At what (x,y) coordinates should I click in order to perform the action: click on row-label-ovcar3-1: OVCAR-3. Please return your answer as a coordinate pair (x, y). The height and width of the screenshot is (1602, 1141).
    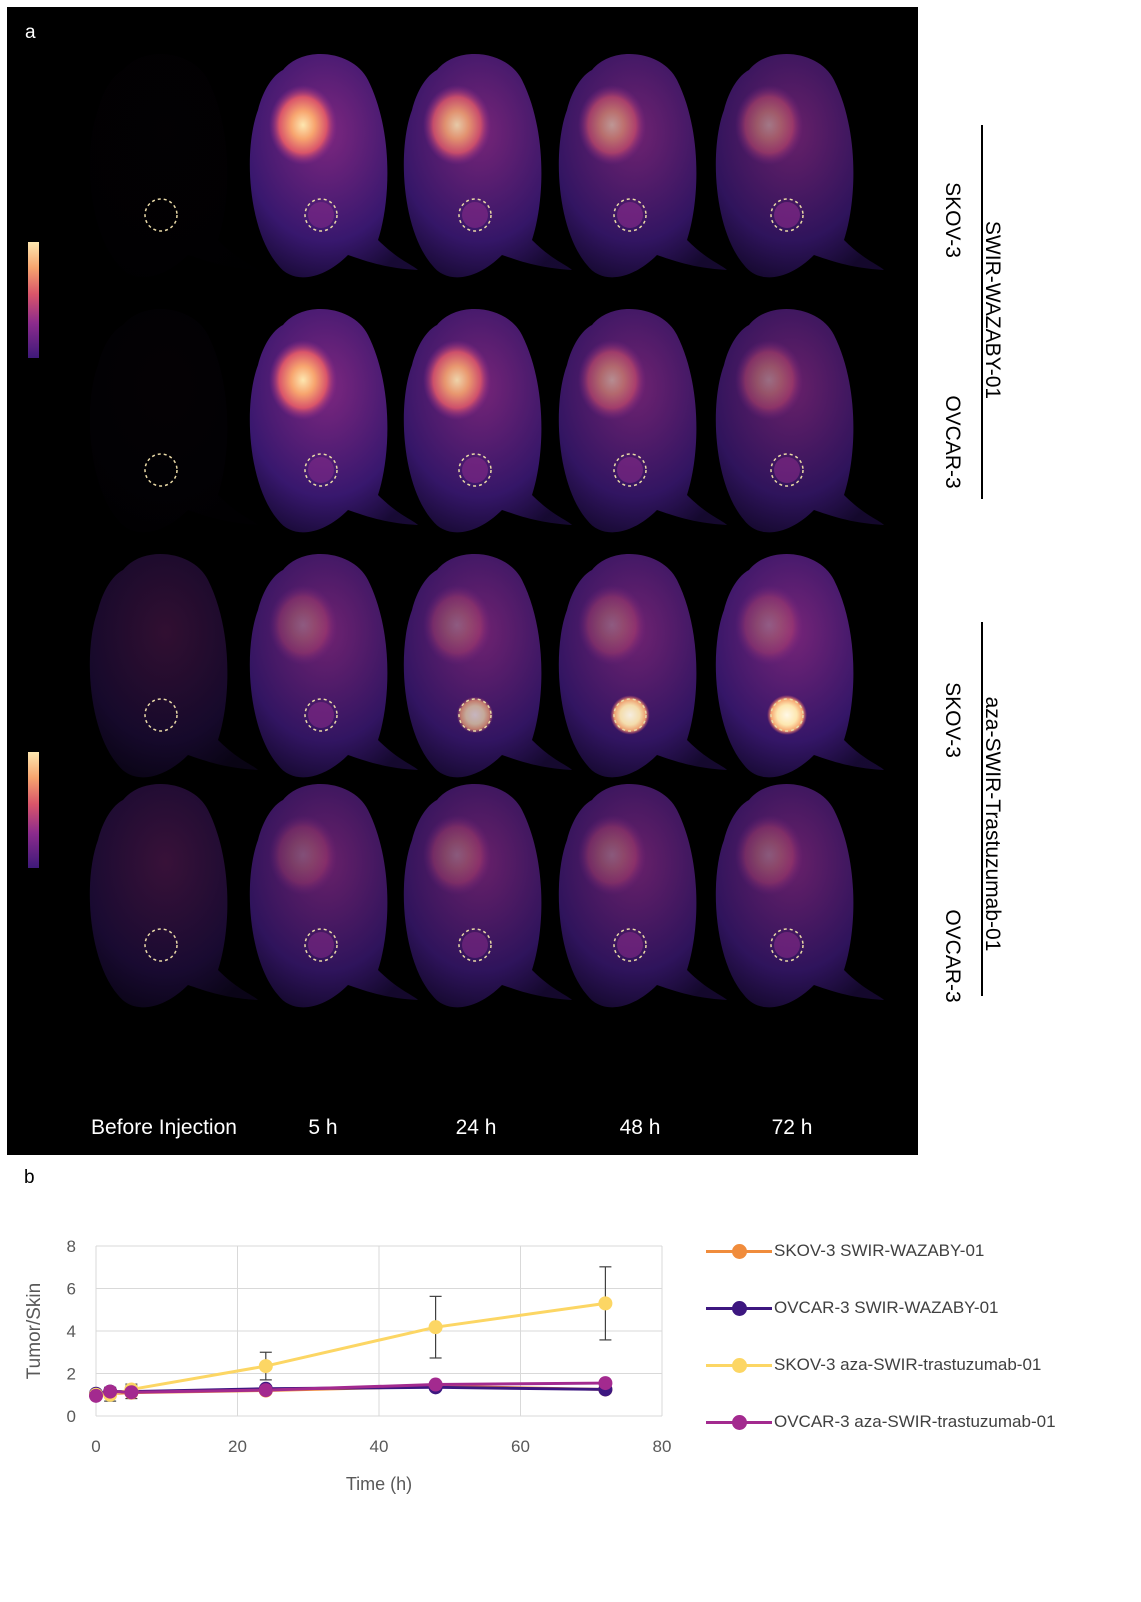
    Looking at the image, I should click on (952, 442).